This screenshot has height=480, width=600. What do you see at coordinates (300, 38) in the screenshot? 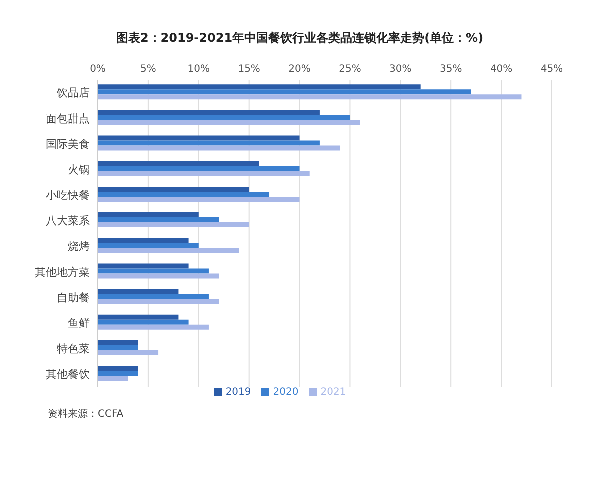
I see `chart-title: 图表2：2019-2021年中国餐饮行业各类品连锁化率走势(单位：%)` at bounding box center [300, 38].